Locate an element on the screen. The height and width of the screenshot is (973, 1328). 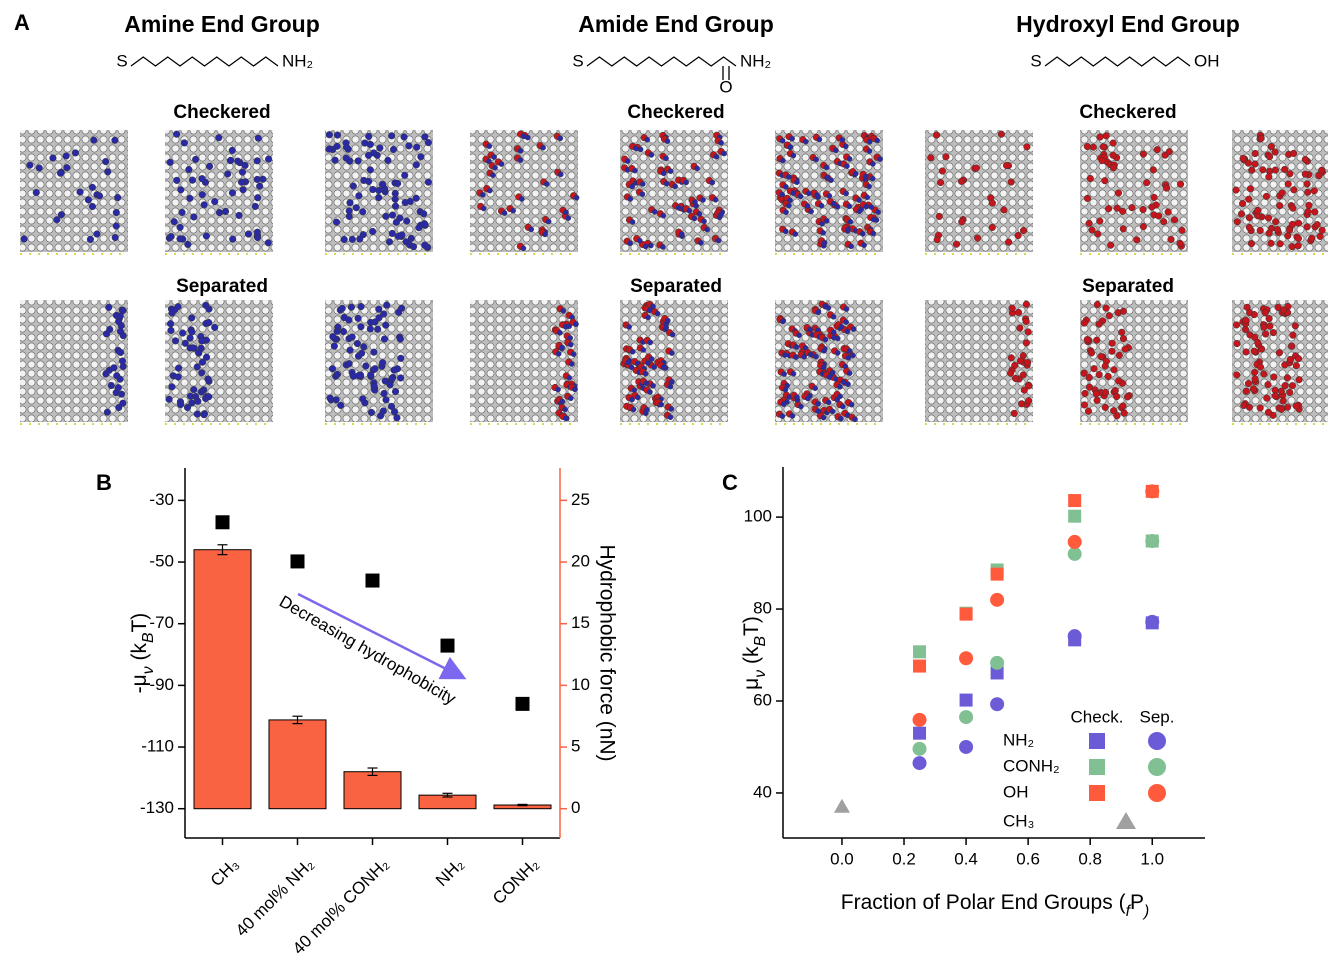
error-bar is located at coordinates (222, 550).